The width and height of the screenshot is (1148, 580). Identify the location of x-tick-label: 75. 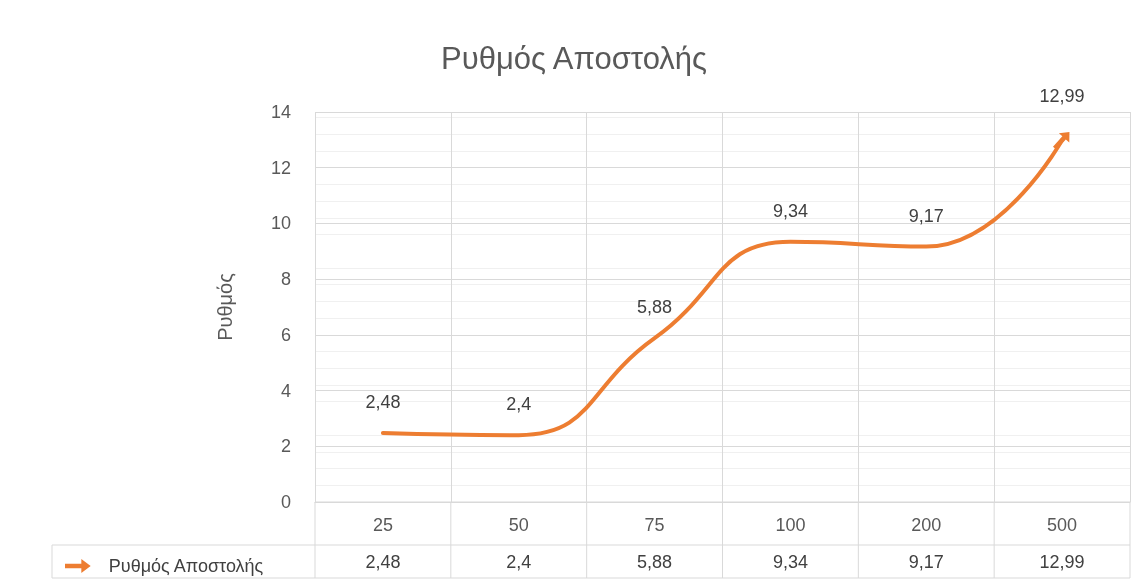
(654, 525).